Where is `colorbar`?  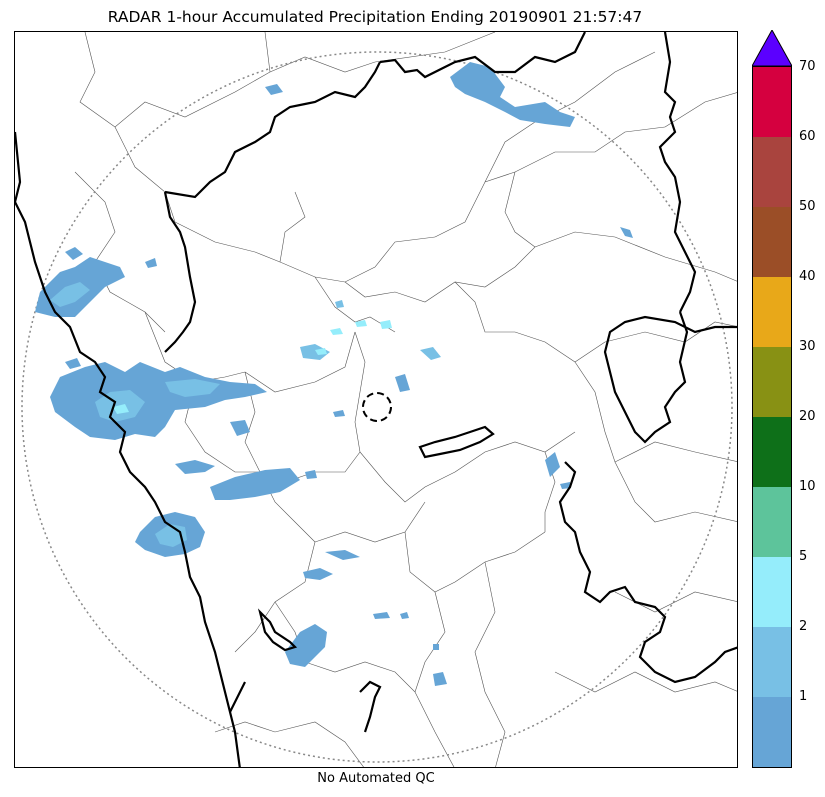 colorbar is located at coordinates (772, 399).